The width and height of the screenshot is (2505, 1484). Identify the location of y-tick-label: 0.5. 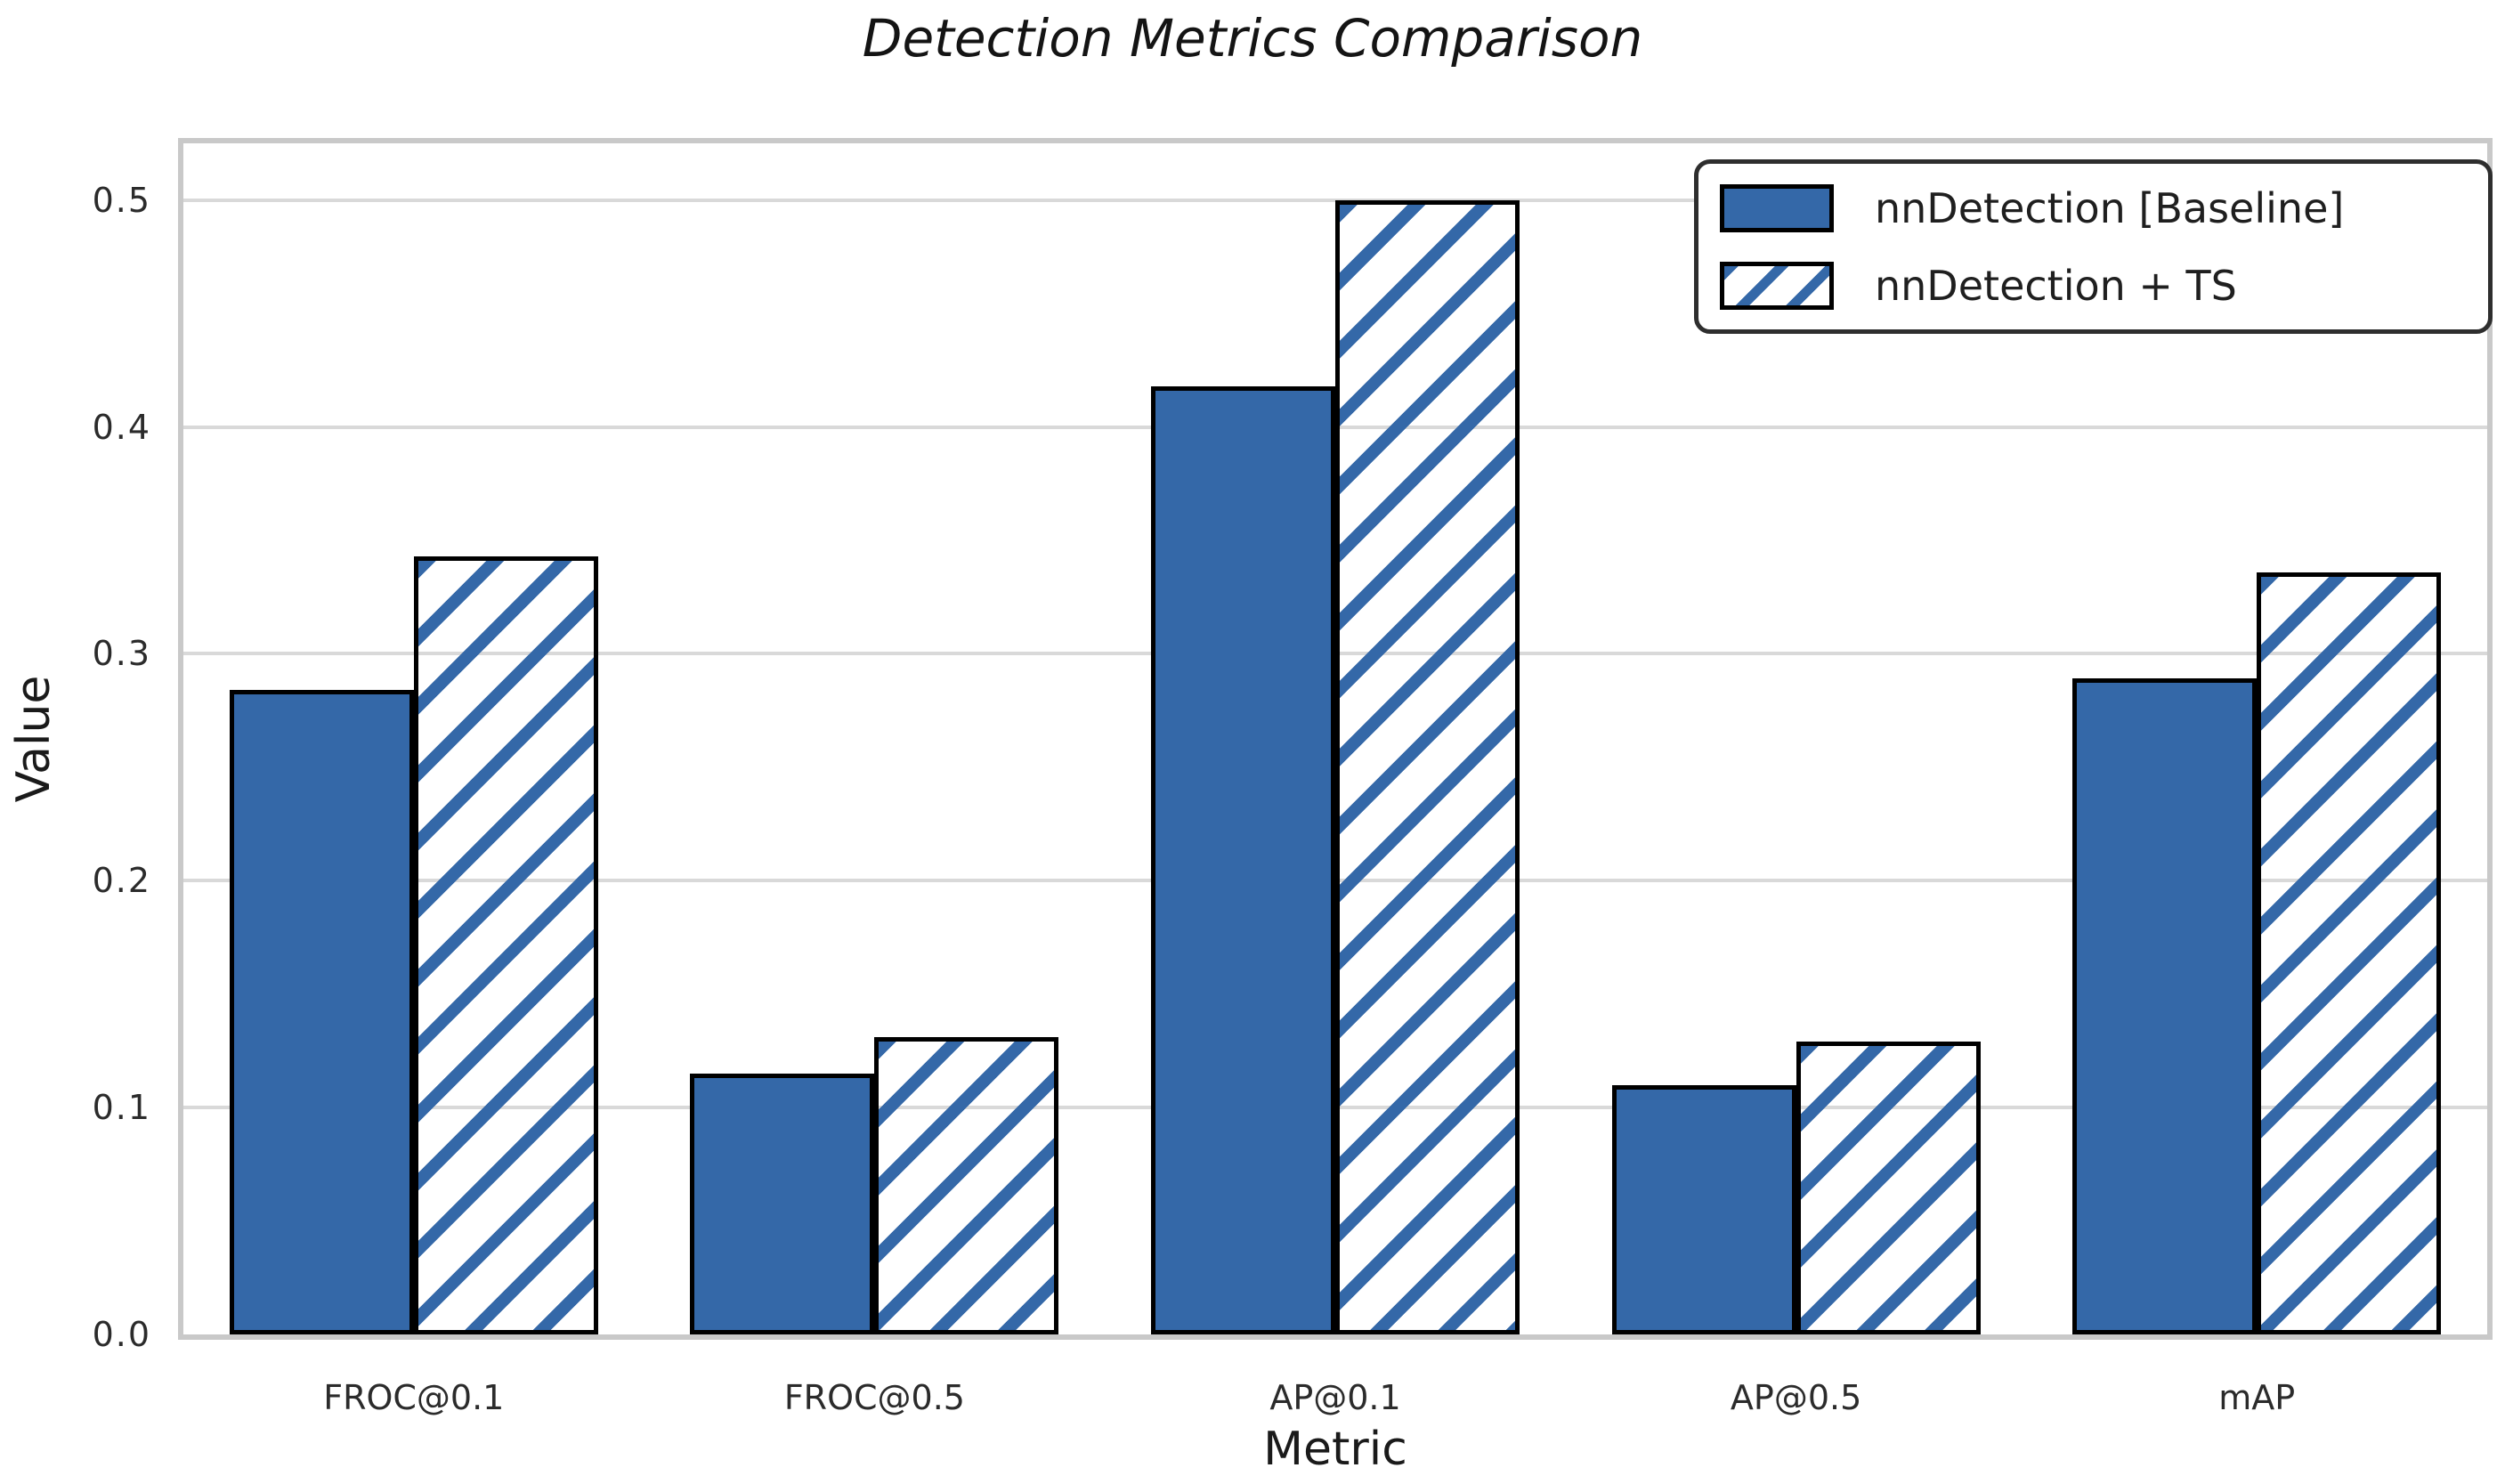
(121, 200).